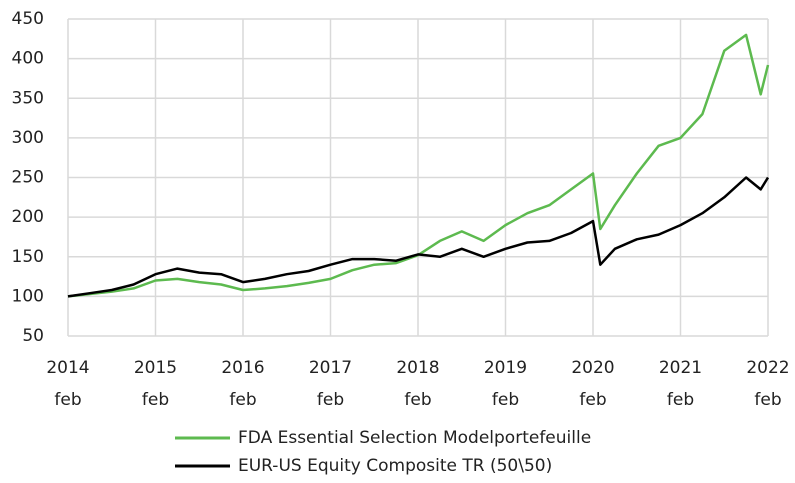  What do you see at coordinates (417, 384) in the screenshot?
I see `x-tick-label: 2018 feb` at bounding box center [417, 384].